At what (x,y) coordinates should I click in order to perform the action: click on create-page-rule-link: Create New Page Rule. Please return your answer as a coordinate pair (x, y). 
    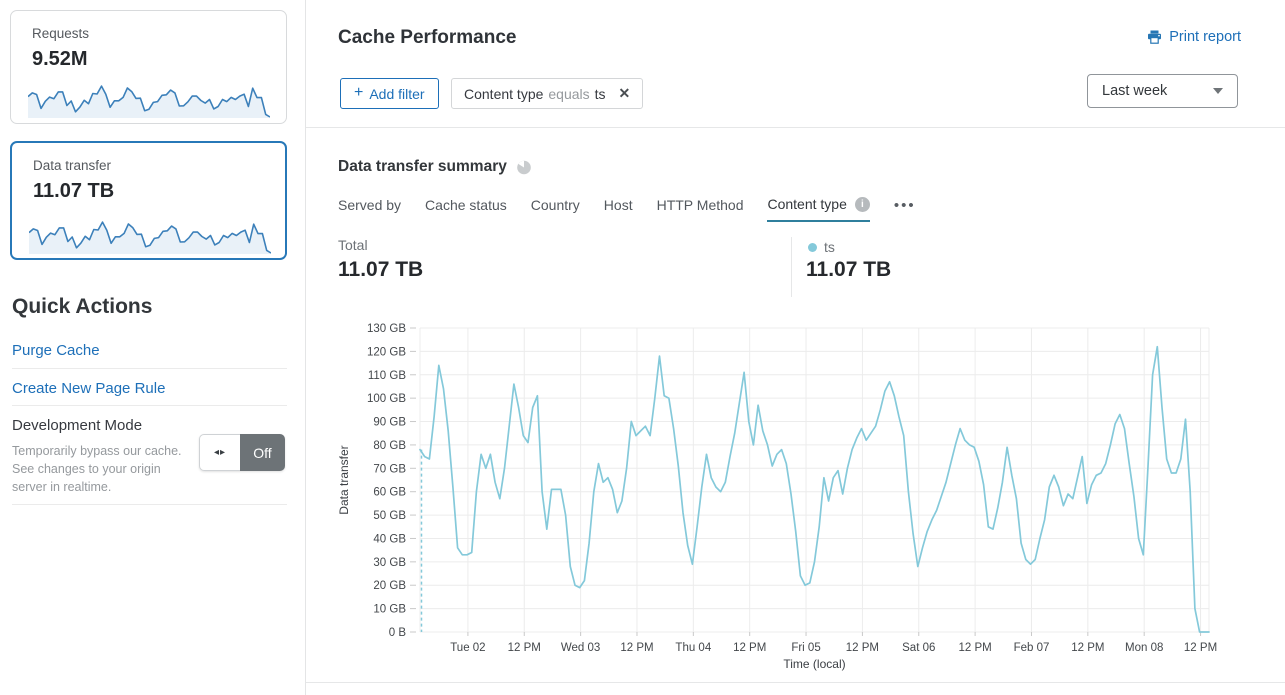
    Looking at the image, I should click on (89, 388).